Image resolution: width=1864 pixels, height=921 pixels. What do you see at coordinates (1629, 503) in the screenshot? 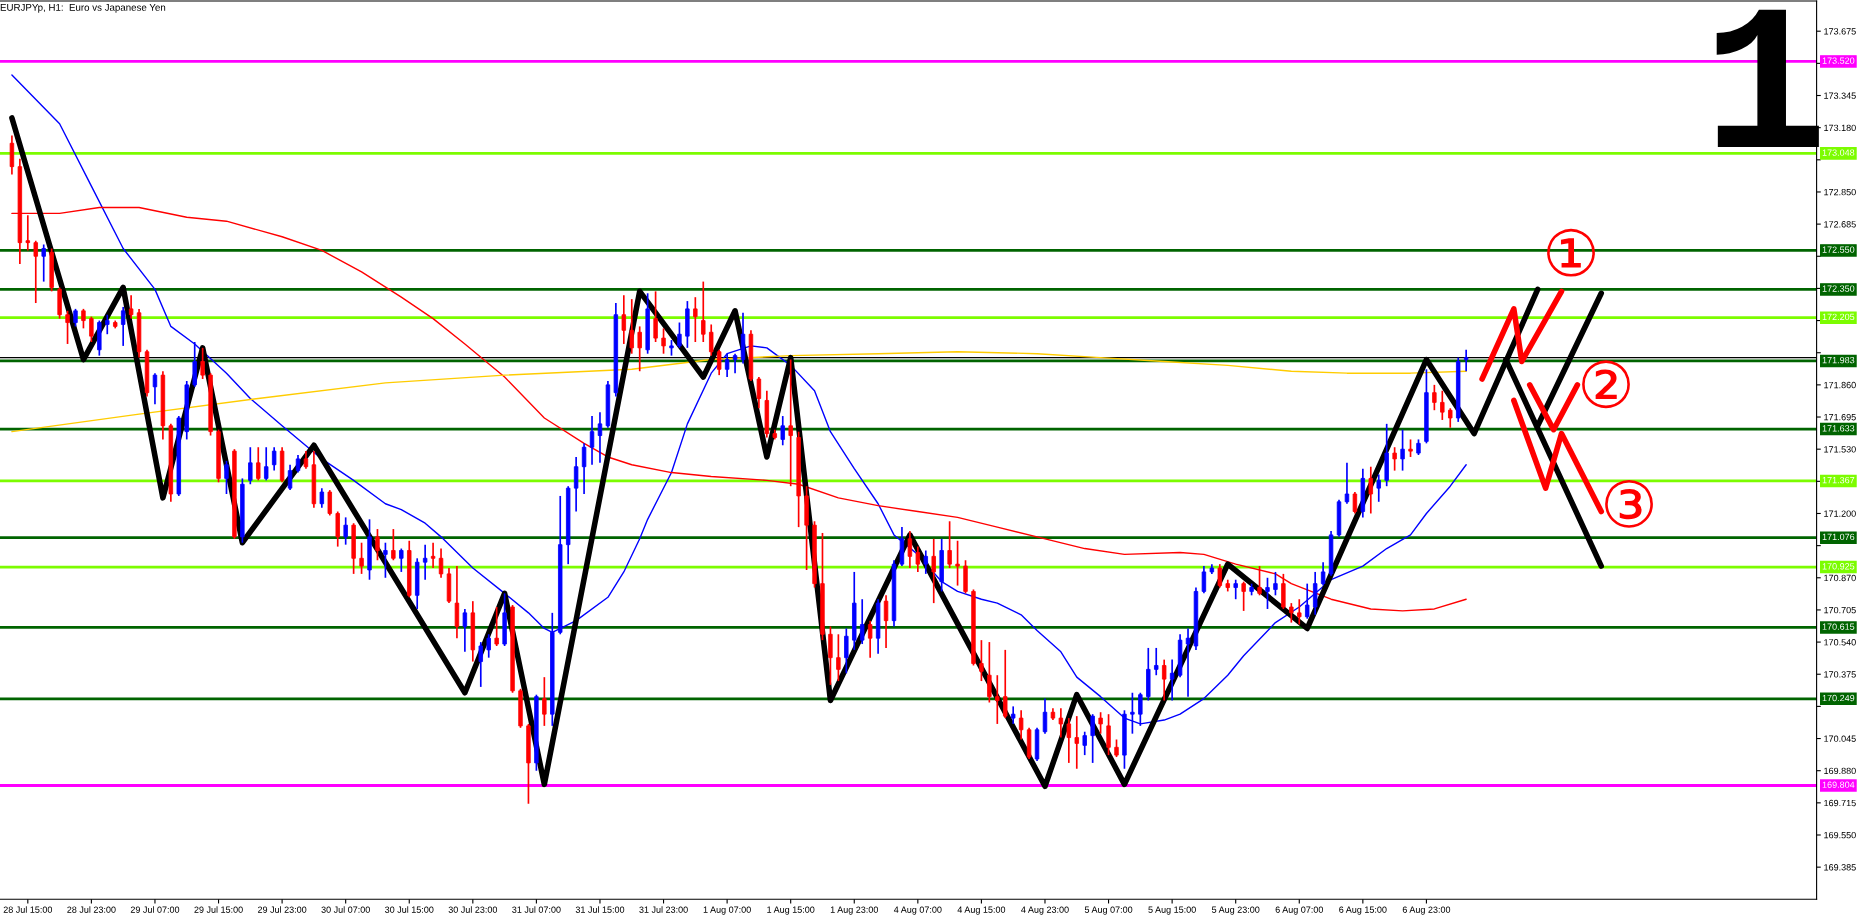
I see `series-label: ③` at bounding box center [1629, 503].